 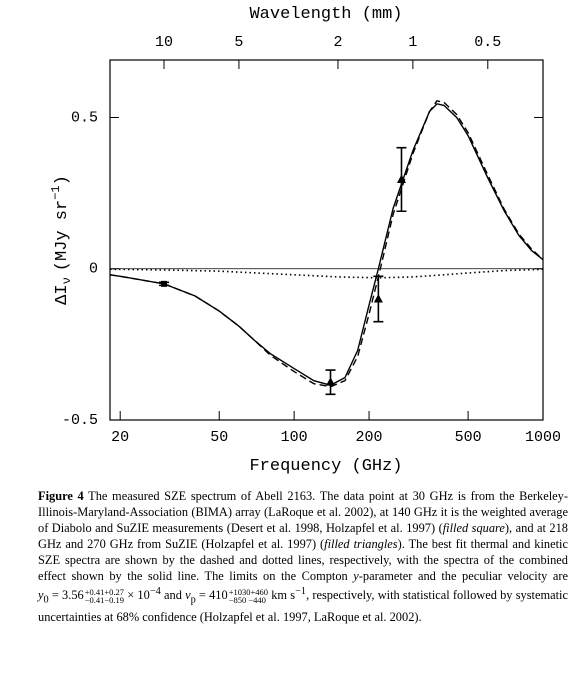 What do you see at coordinates (248, 592) in the screenshot?
I see `math-up: +1030+460` at bounding box center [248, 592].